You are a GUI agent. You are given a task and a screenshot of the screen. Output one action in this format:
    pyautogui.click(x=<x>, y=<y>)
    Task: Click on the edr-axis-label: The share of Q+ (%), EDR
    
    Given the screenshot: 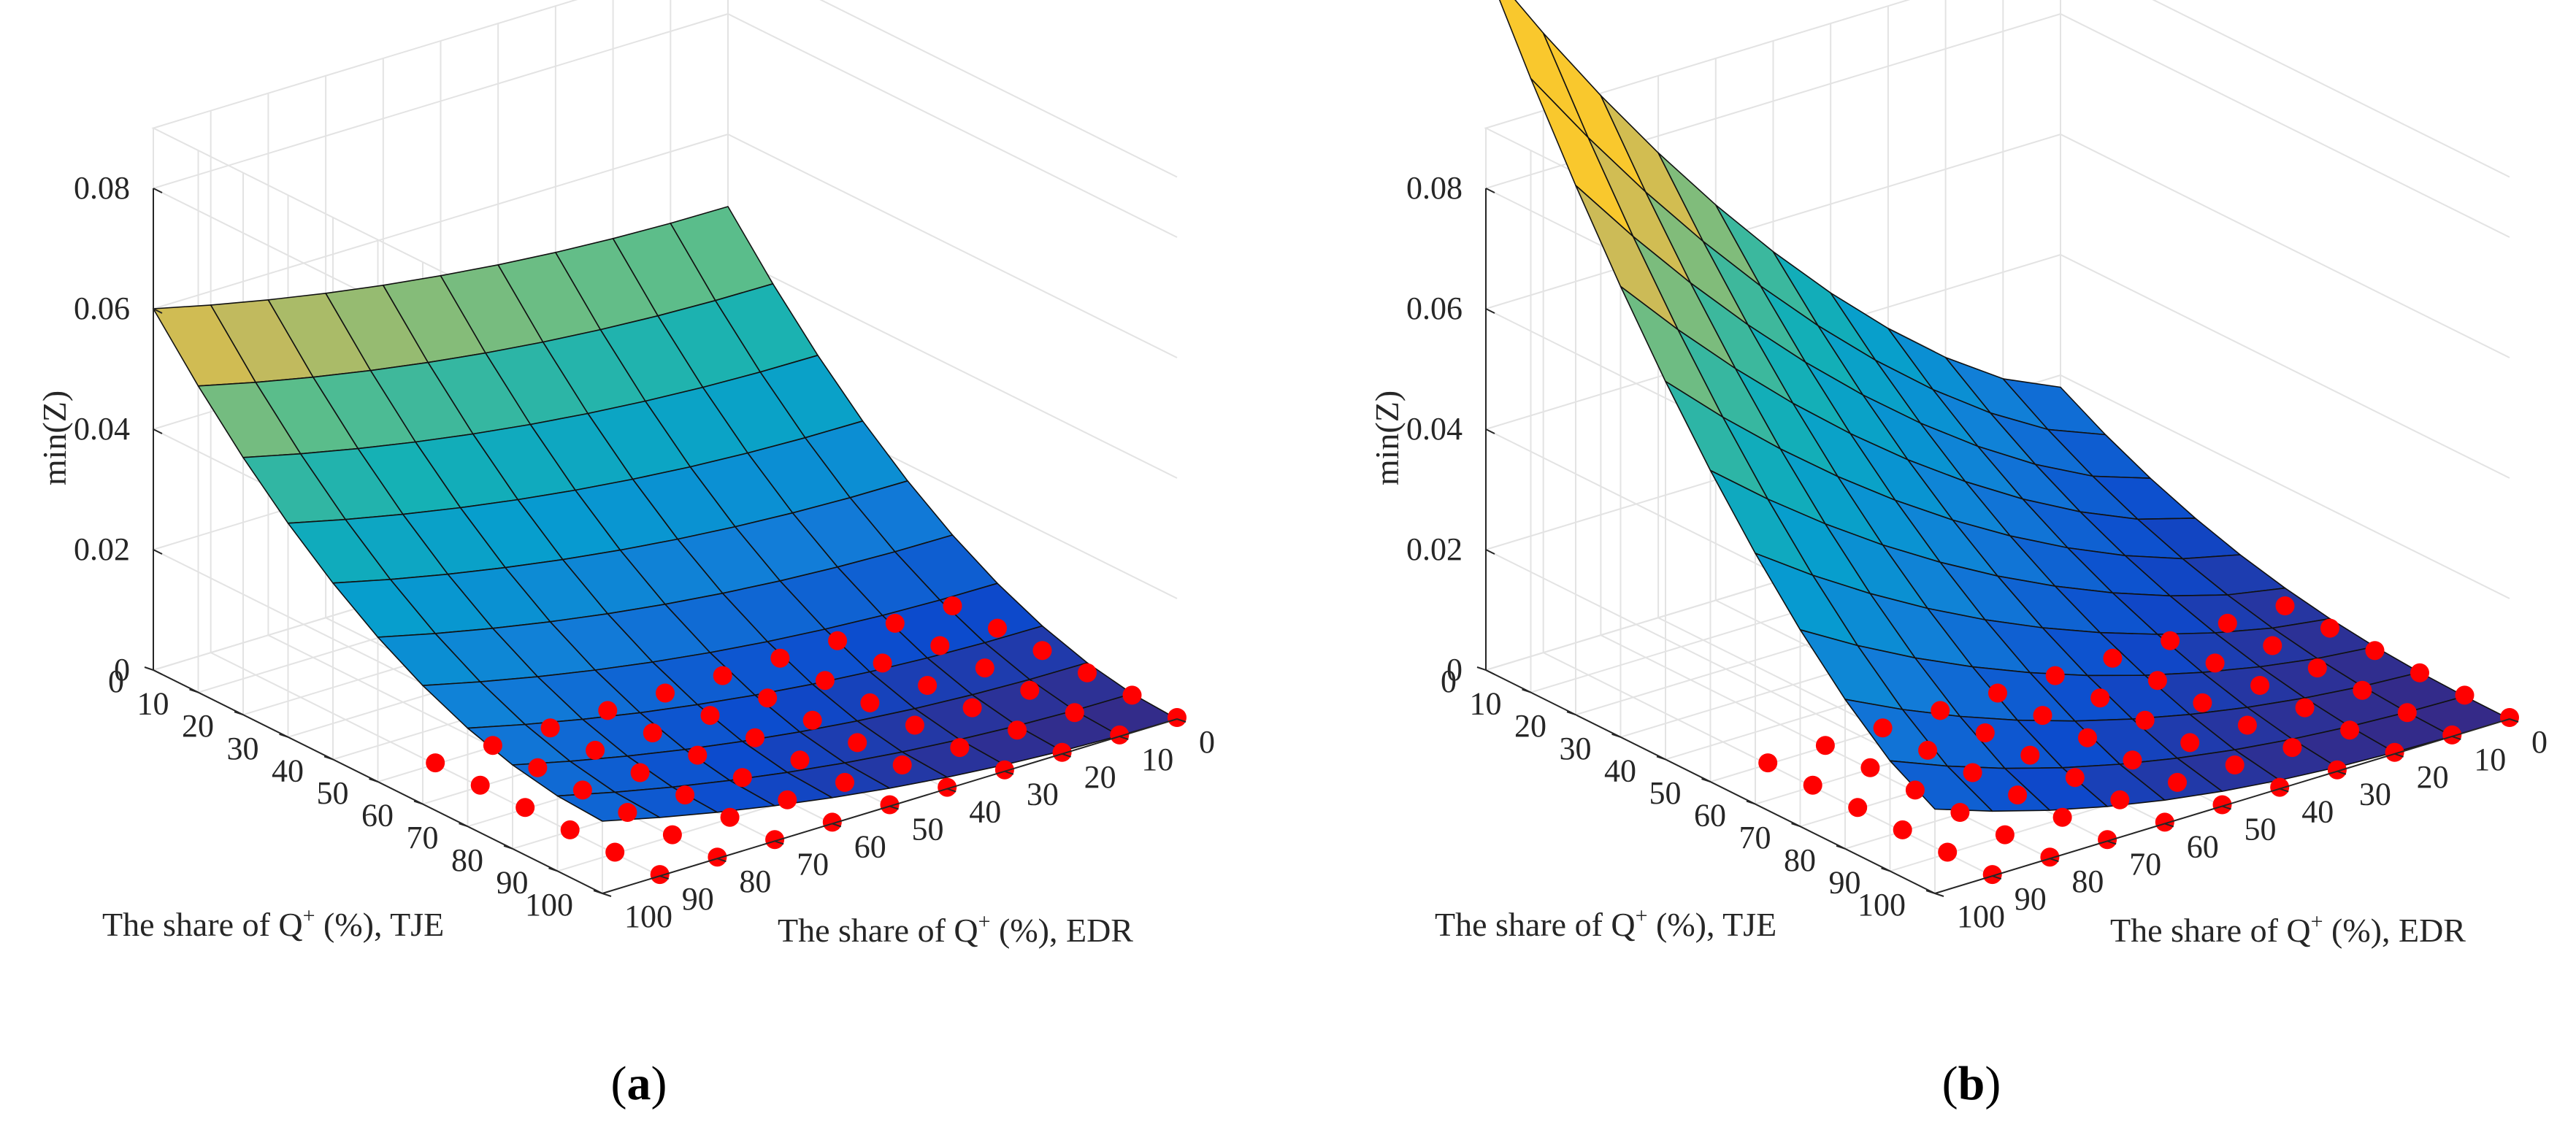 What is the action you would take?
    pyautogui.click(x=956, y=929)
    